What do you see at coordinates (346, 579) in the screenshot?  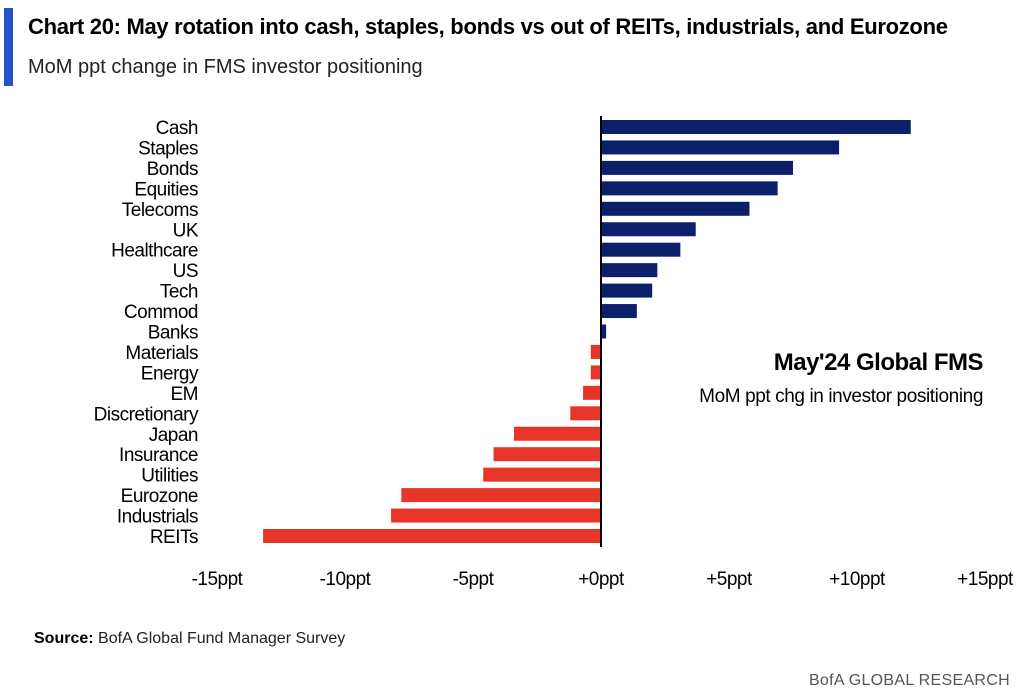 I see `x-tick-label: -10ppt` at bounding box center [346, 579].